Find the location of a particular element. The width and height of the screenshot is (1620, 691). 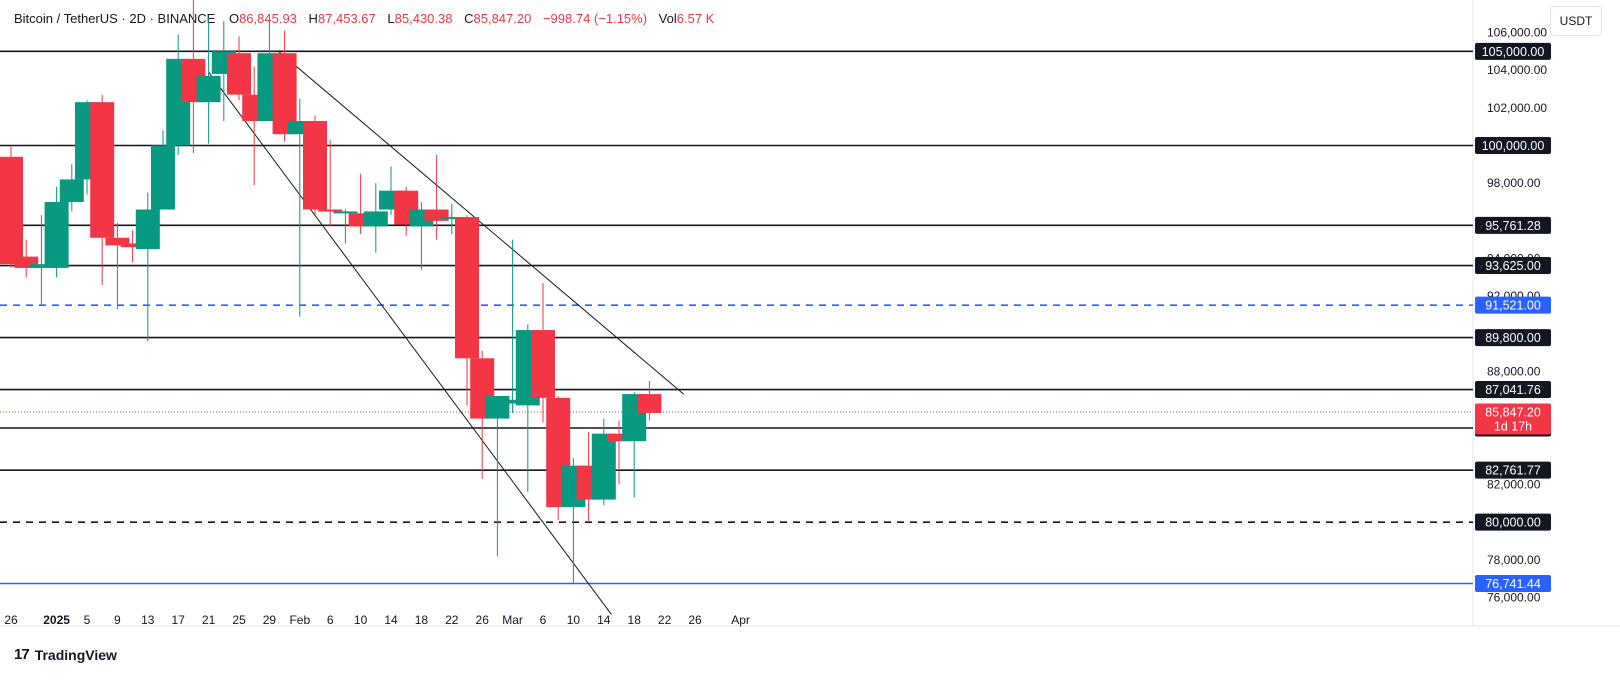

price-tag-text: 91,521.00 is located at coordinates (1513, 306).